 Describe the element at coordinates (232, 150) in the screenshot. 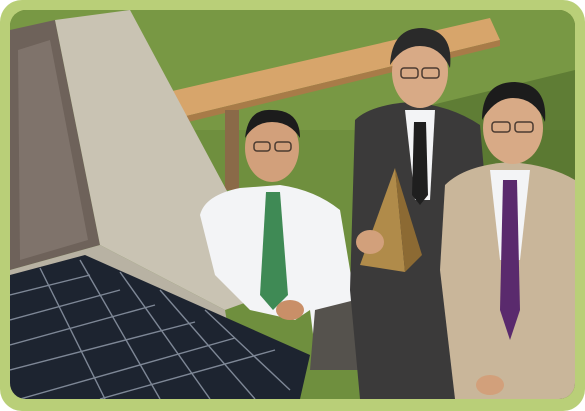

I see `beam-post` at that location.